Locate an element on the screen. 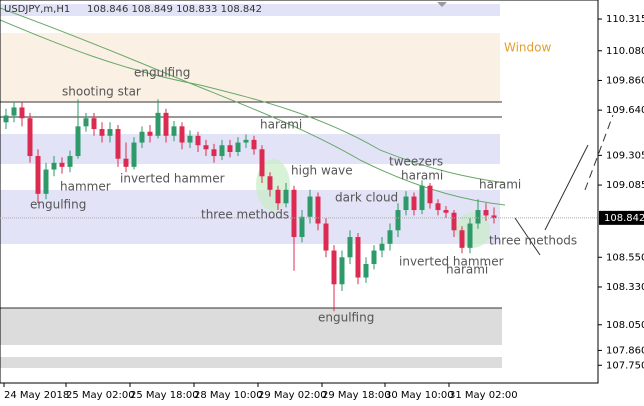 Image resolution: width=644 pixels, height=406 pixels. x-tick-label: 28 May 10:00 is located at coordinates (228, 395).